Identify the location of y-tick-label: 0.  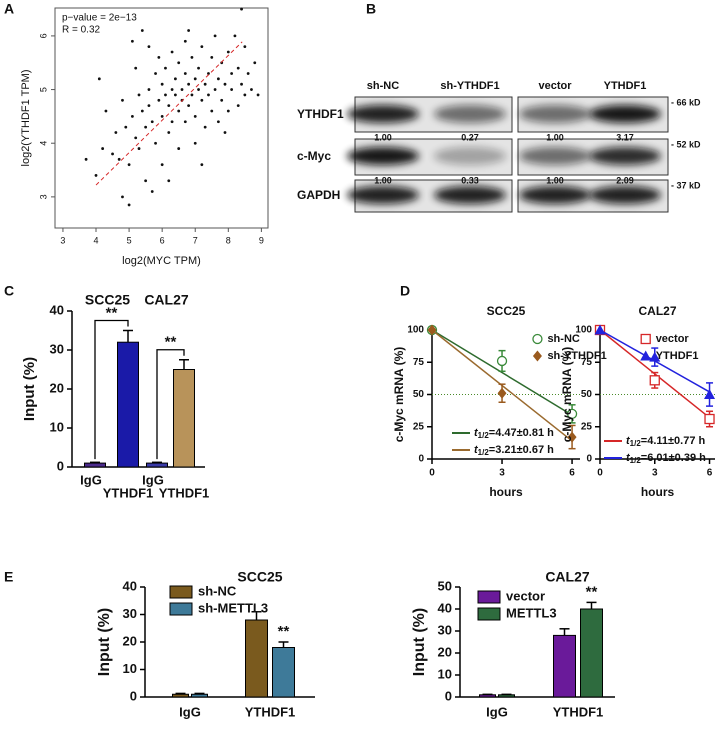
(133, 695).